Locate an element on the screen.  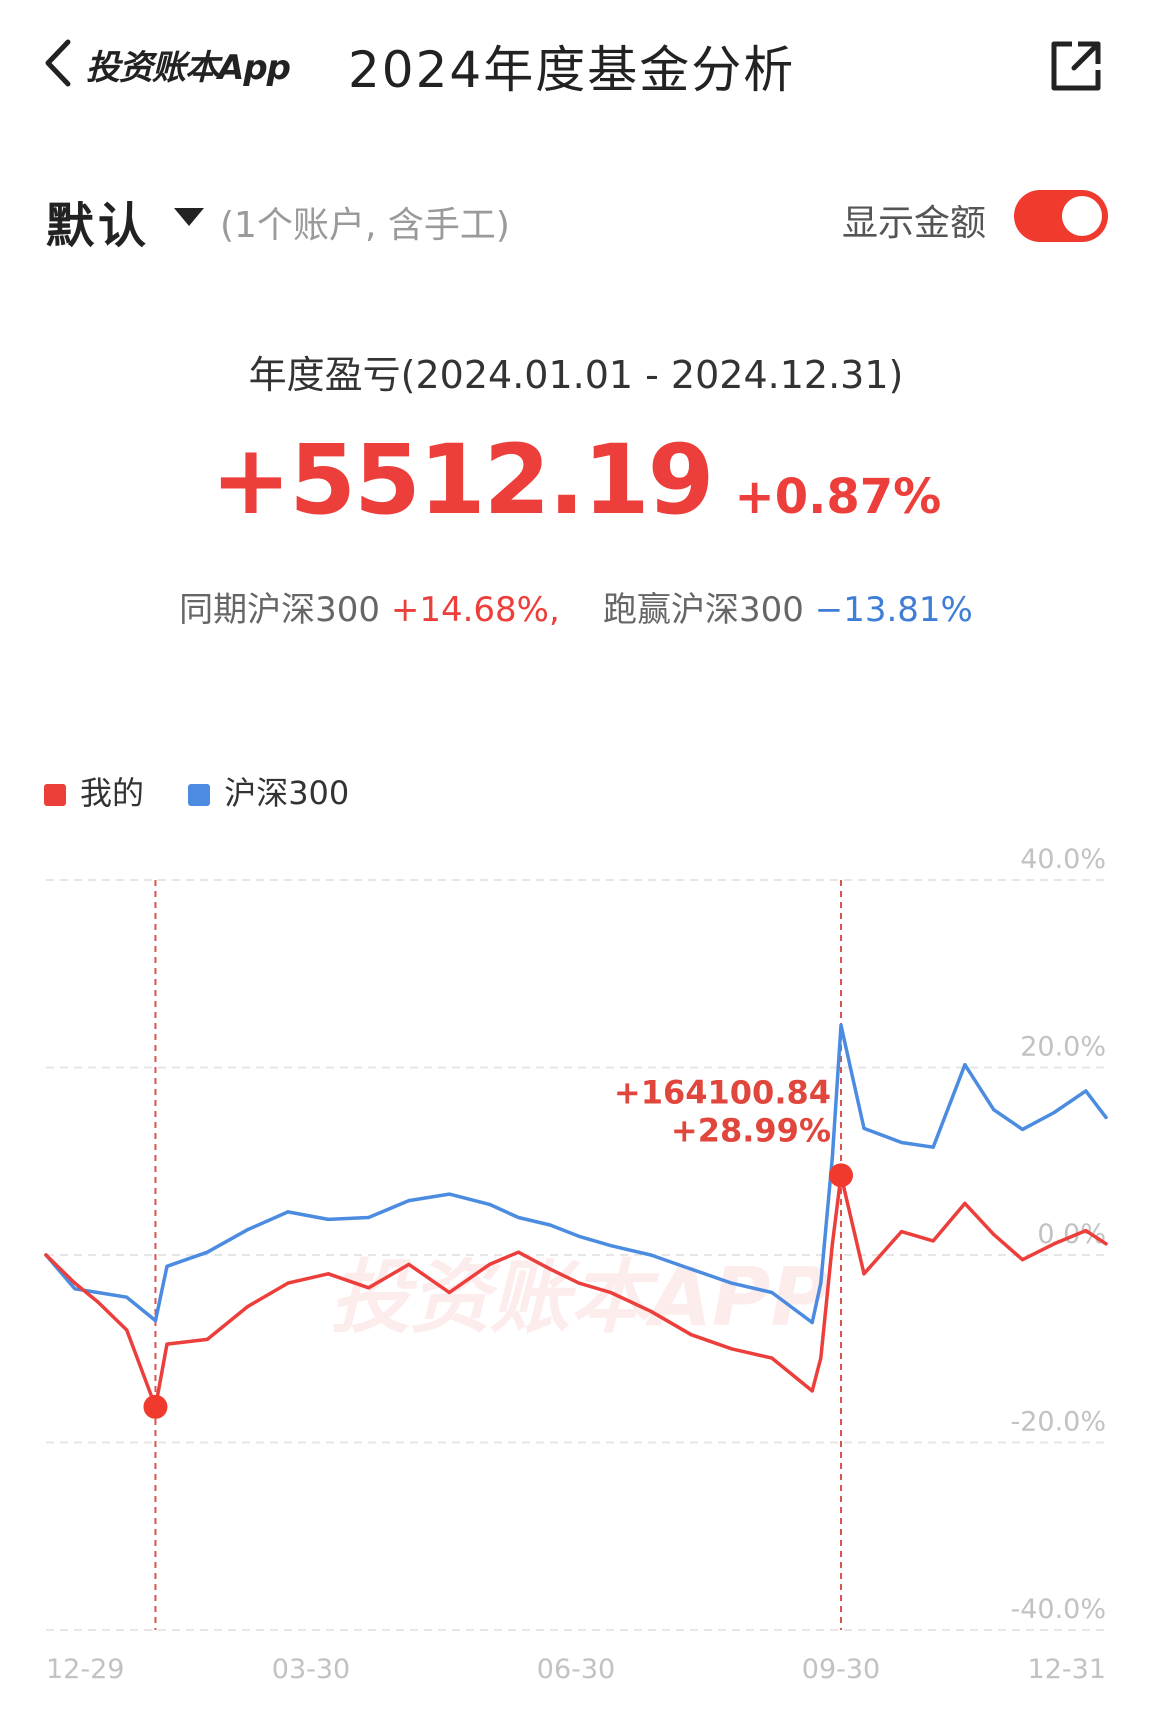
x-tick-label: 09-30 is located at coordinates (841, 1669).